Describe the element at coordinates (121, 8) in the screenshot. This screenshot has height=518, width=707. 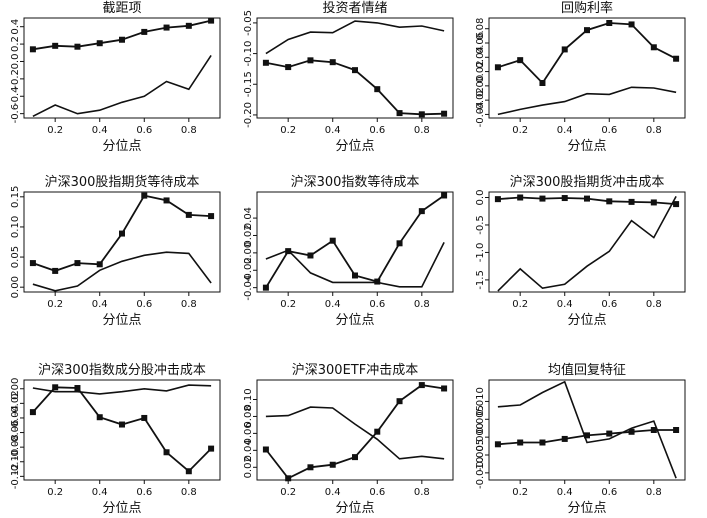
I see `chart-title: 截距项` at that location.